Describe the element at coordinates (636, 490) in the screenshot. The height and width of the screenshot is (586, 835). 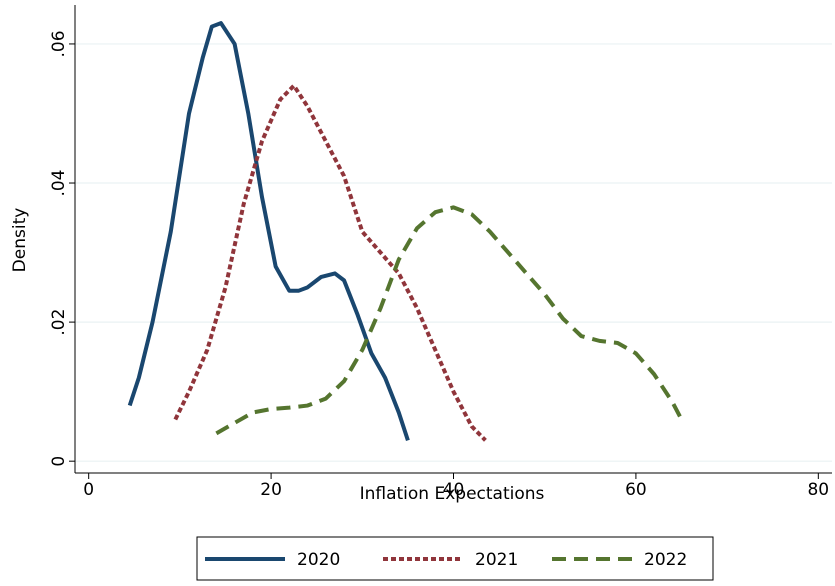
I see `x-tick-label: 60` at that location.